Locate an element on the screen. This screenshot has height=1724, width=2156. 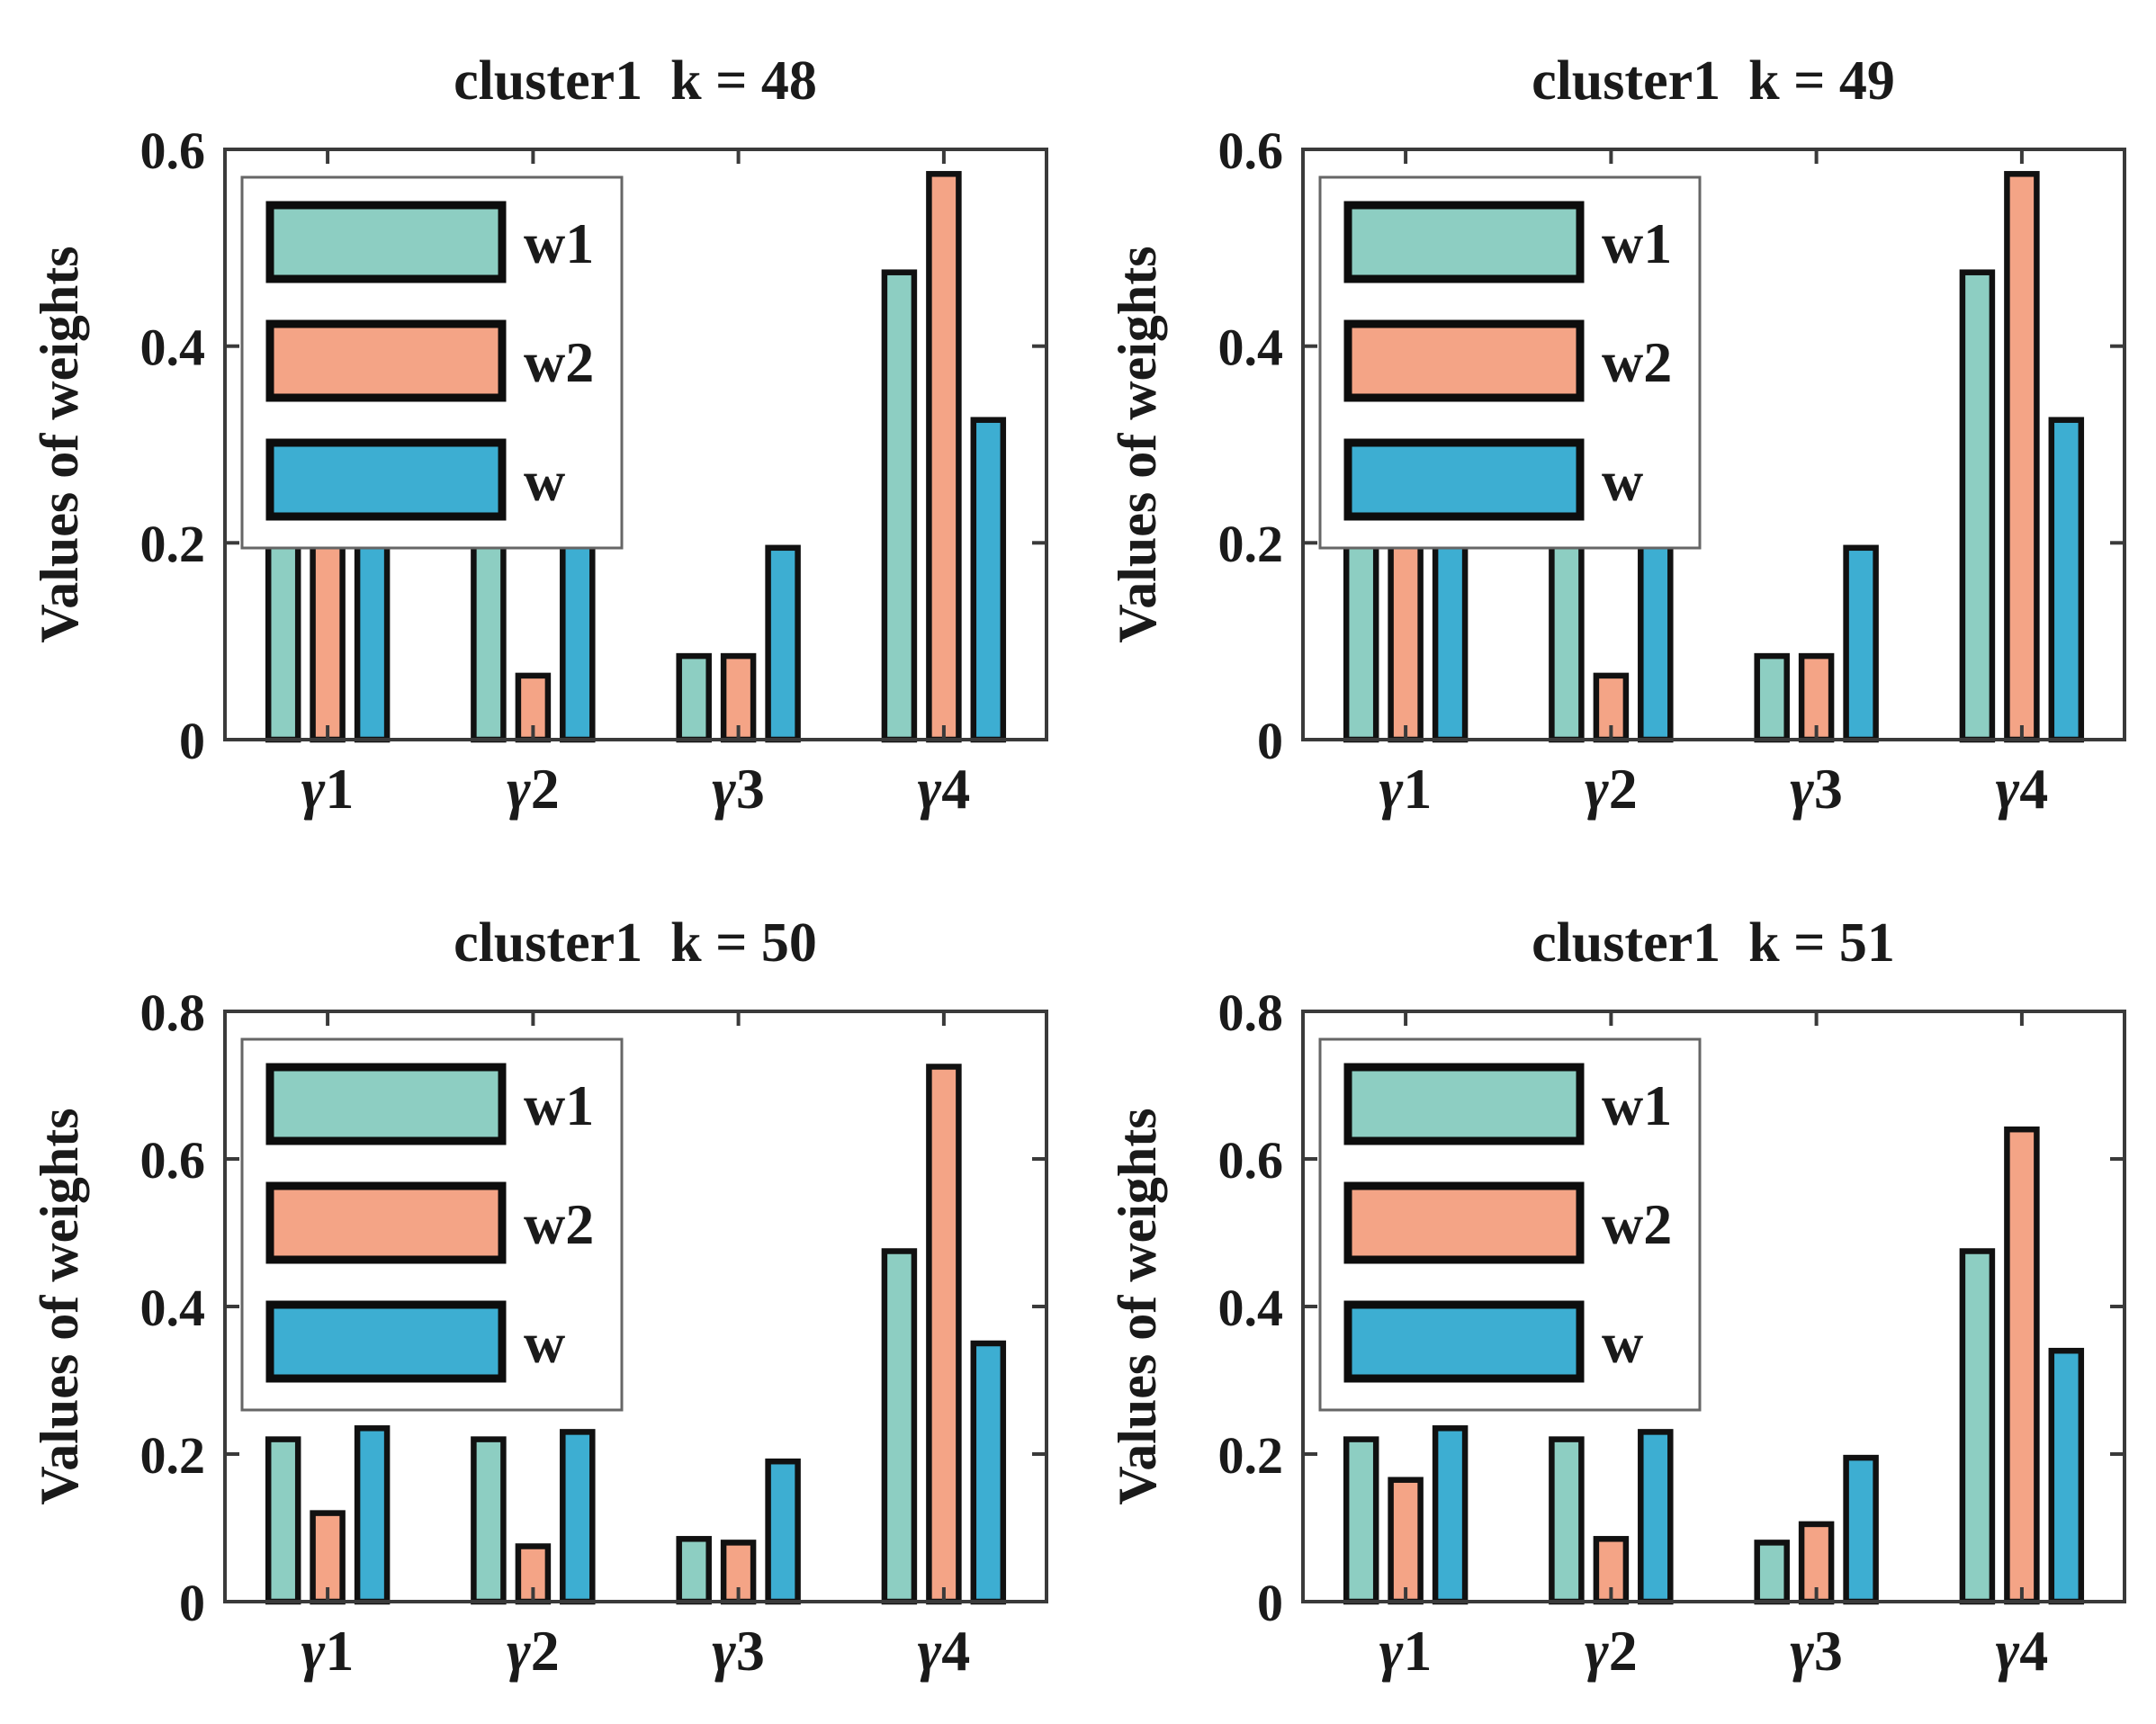
bar-w2-γ3 is located at coordinates (738, 1573).